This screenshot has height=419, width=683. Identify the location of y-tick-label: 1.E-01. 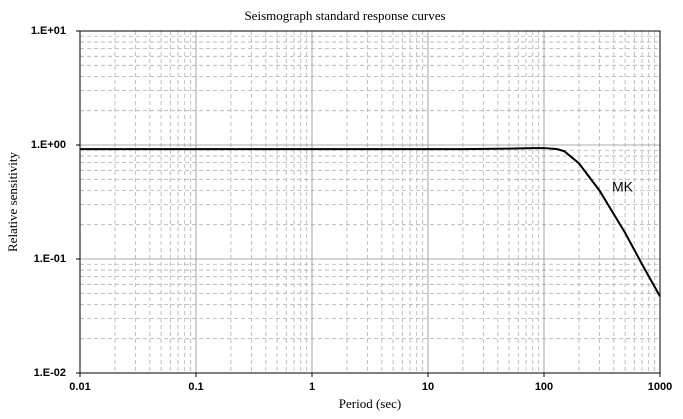
(50, 259).